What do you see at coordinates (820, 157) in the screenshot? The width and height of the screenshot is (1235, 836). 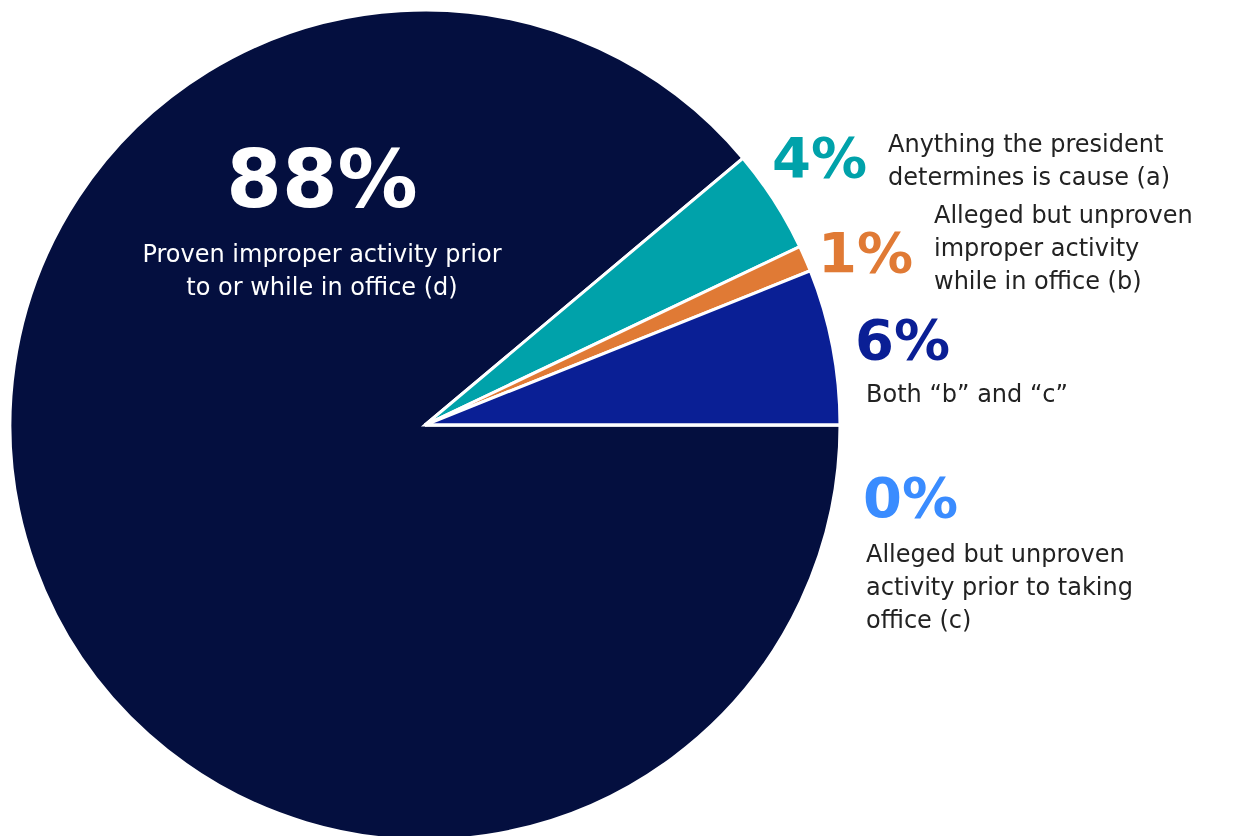 I see `data-label: 4%` at bounding box center [820, 157].